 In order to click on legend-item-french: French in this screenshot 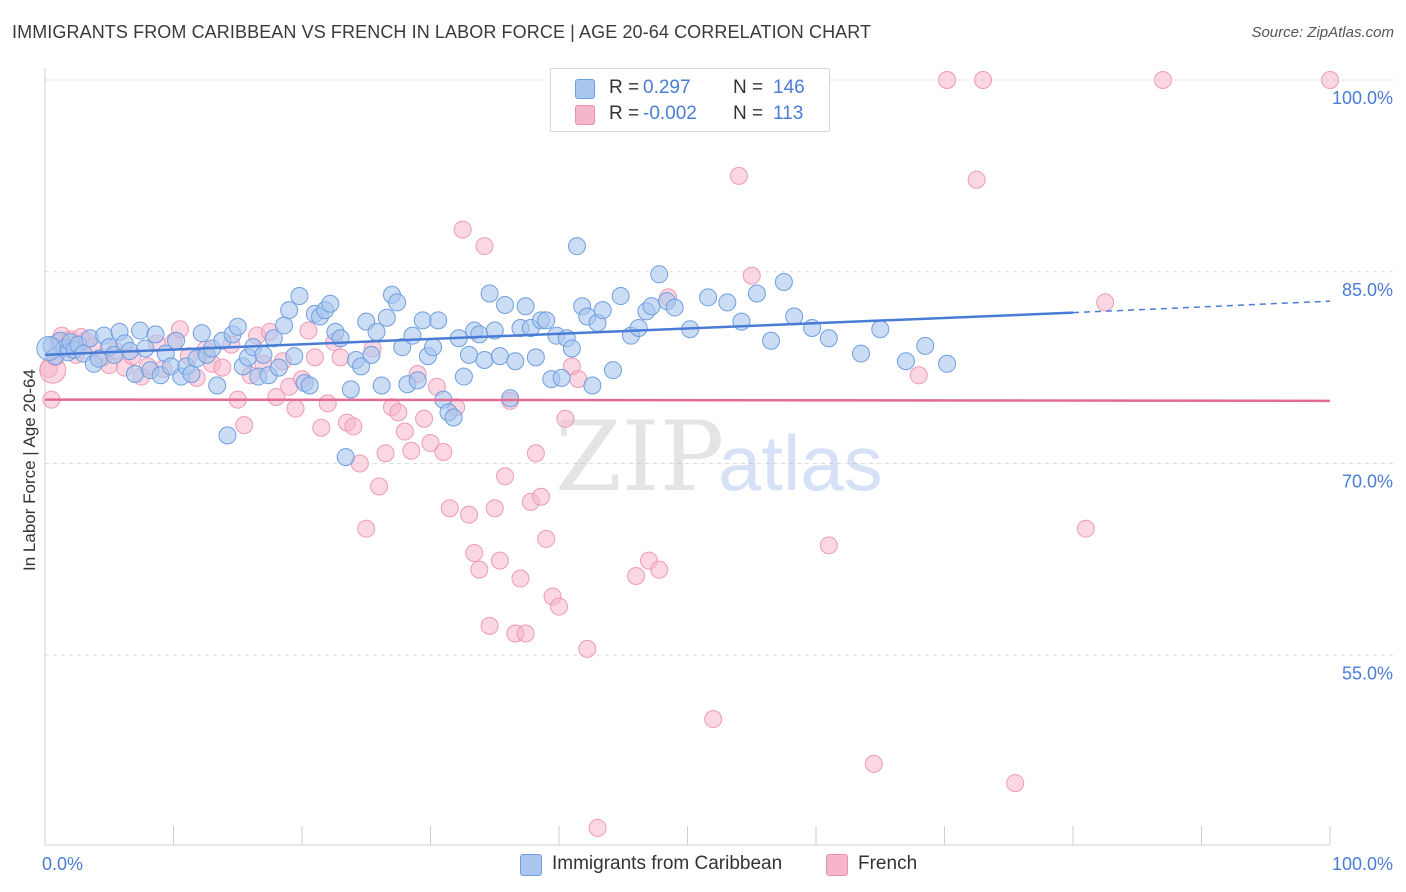, I will do `click(881, 864)`.